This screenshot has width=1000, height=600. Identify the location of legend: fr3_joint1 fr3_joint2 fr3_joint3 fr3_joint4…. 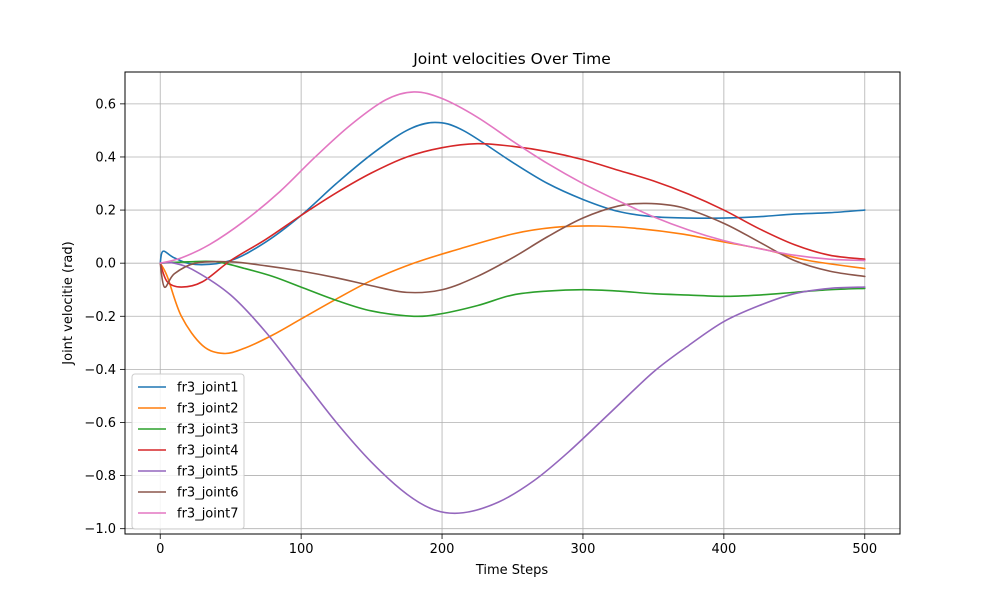
(188, 451).